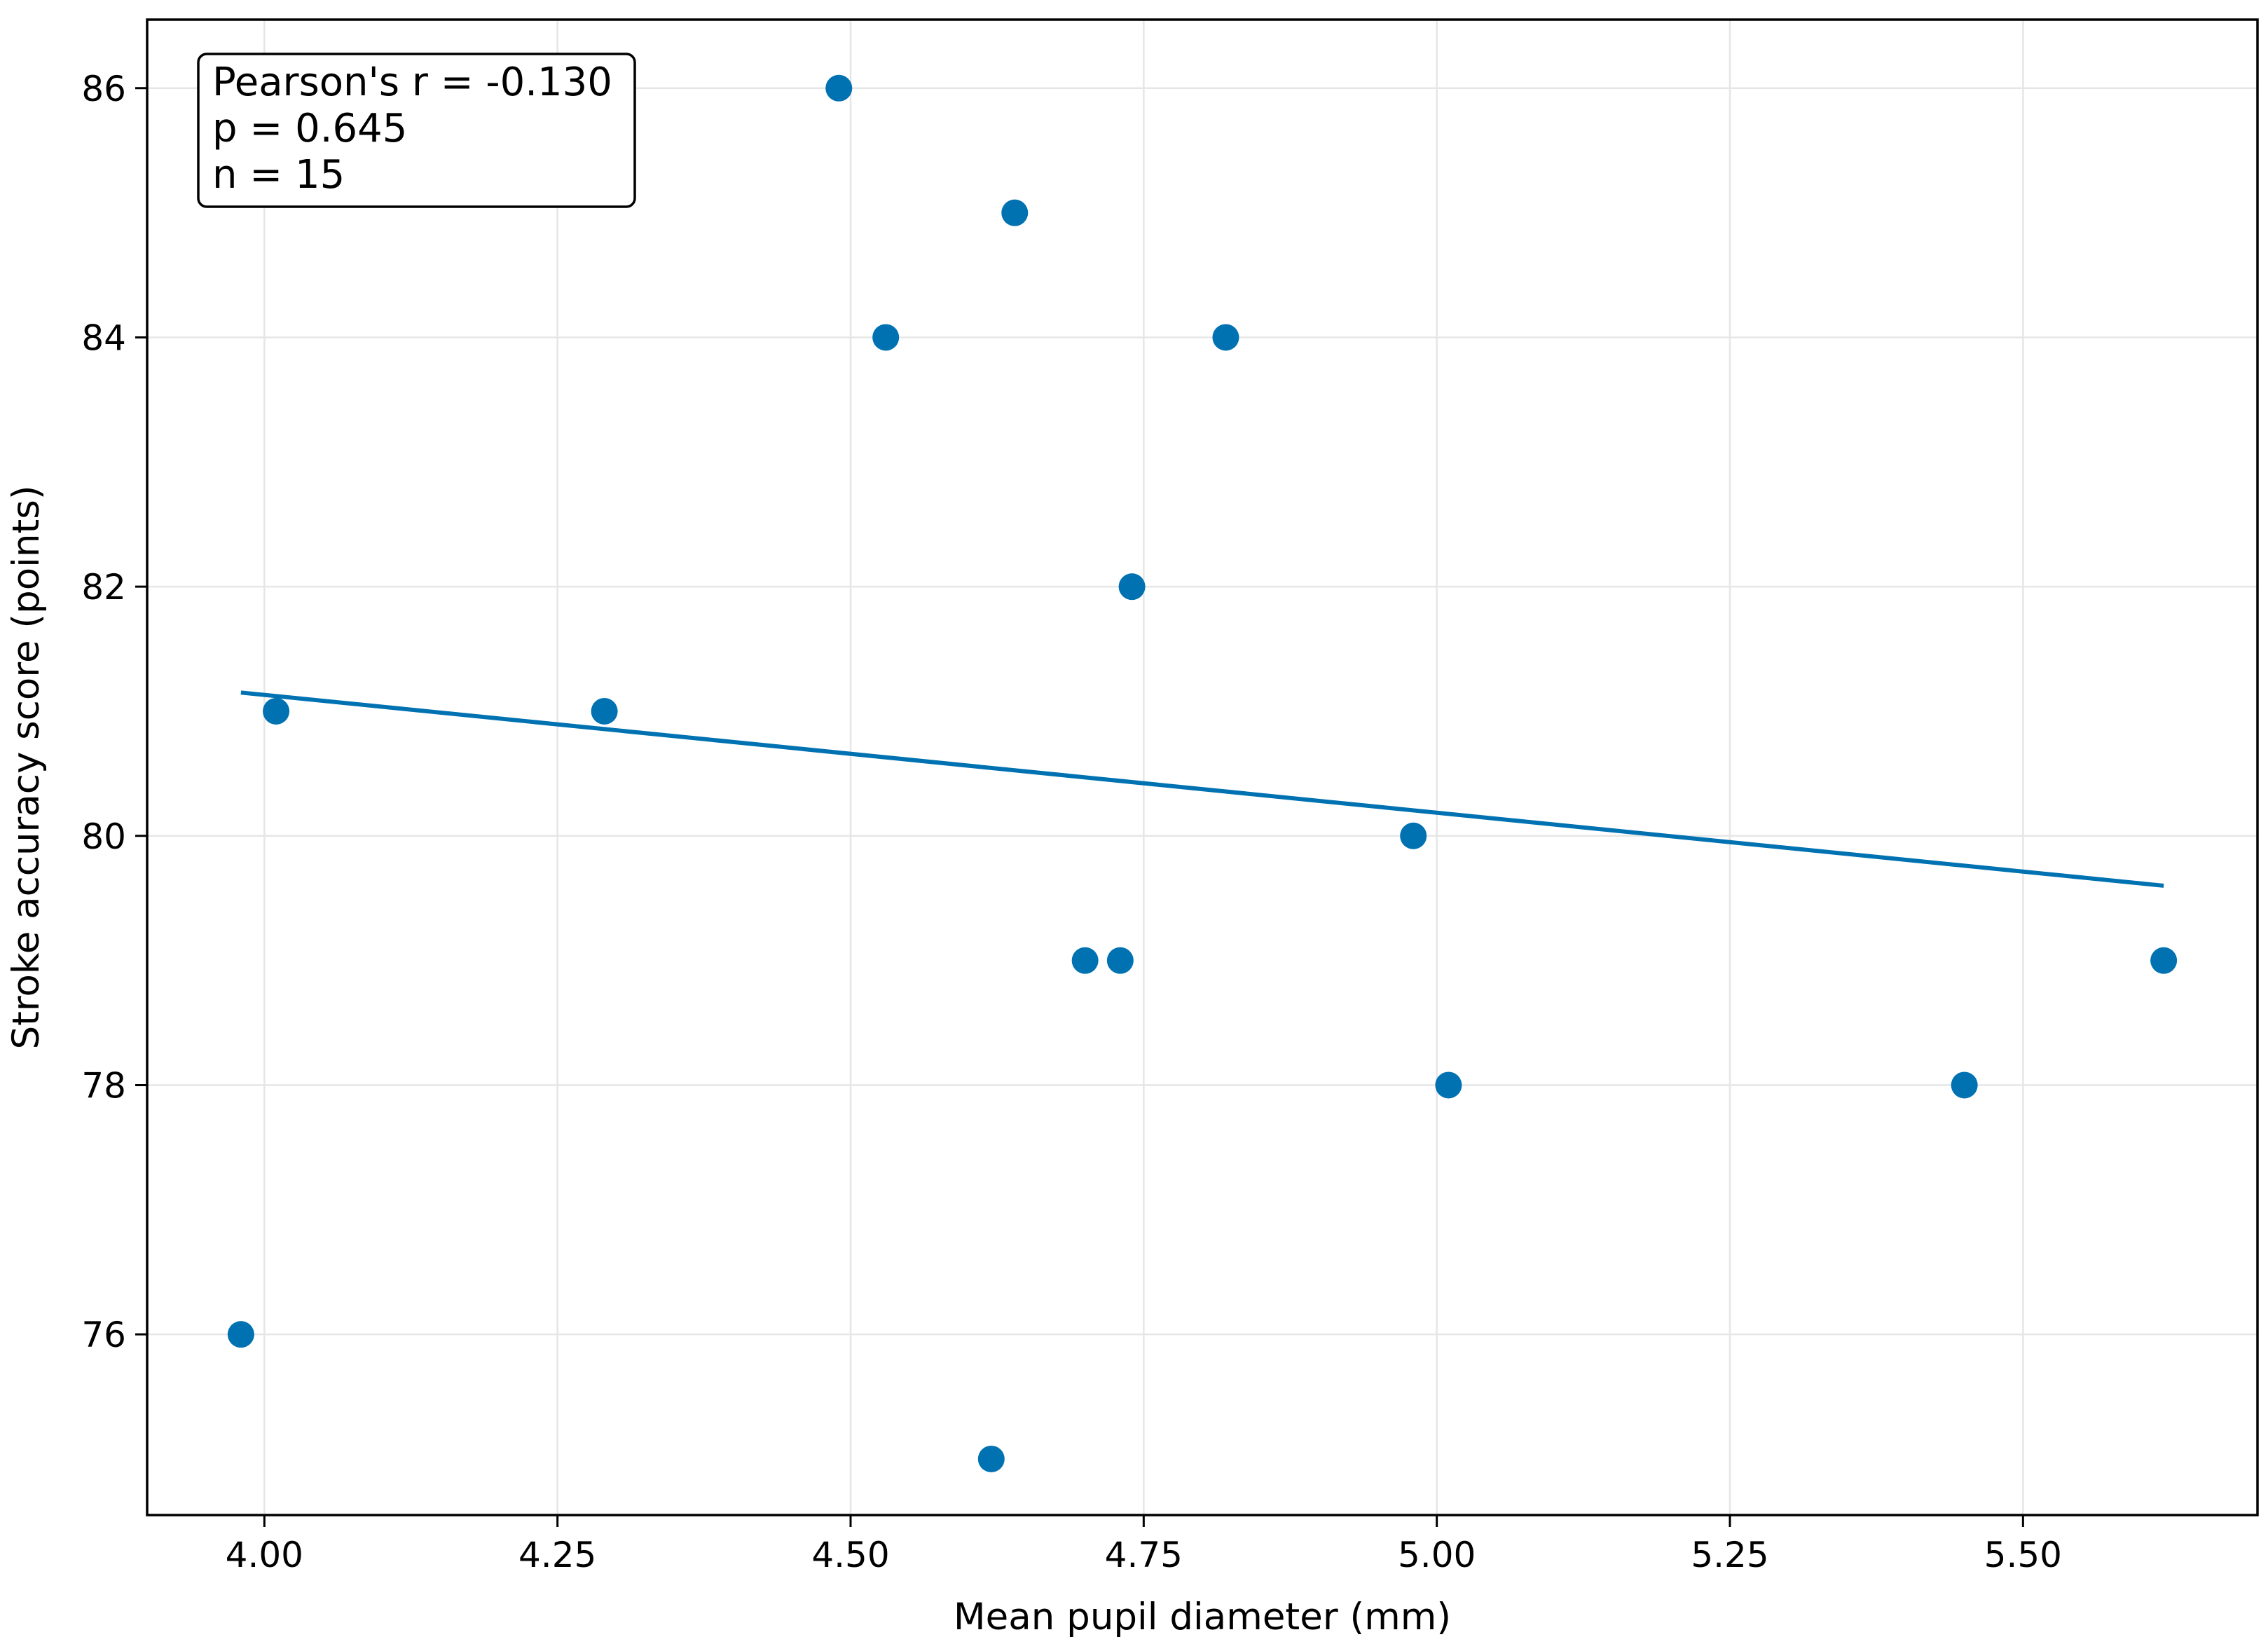 The width and height of the screenshot is (2268, 1644). Describe the element at coordinates (1730, 1555) in the screenshot. I see `x-tick-label: 5.25` at that location.